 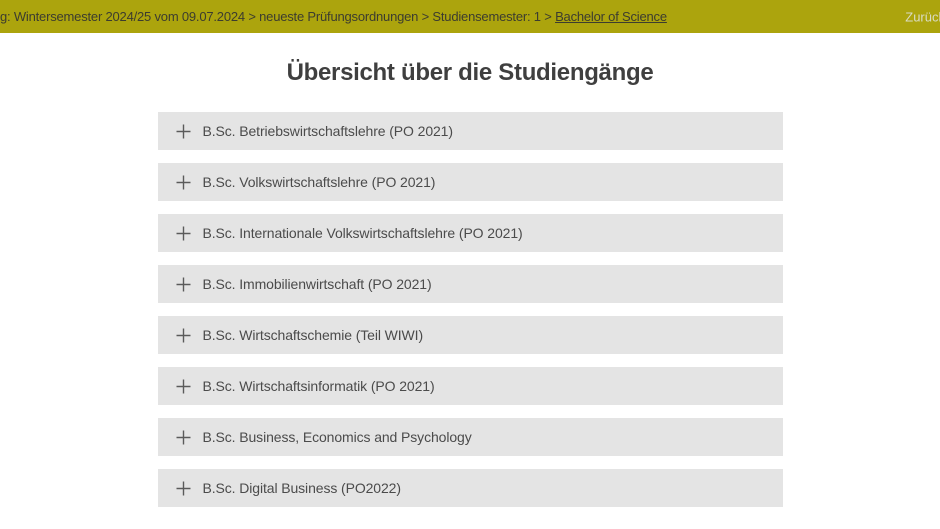 I want to click on program-accordion-item-volkswirtschaftslehre: B.Sc. Volkswirtschaftslehre (PO 2021), so click(x=470, y=182).